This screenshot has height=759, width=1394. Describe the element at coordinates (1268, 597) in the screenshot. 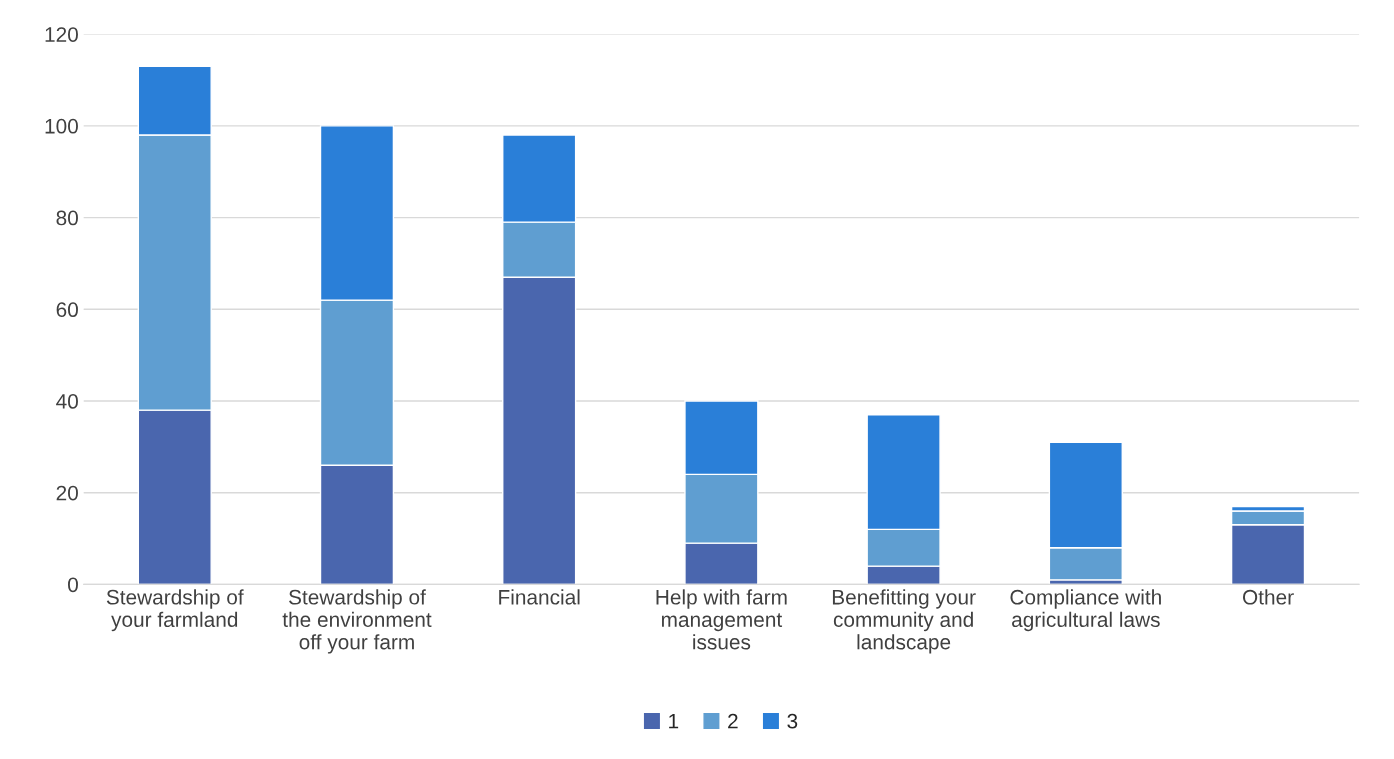

I see `x-tick-label: Other` at that location.